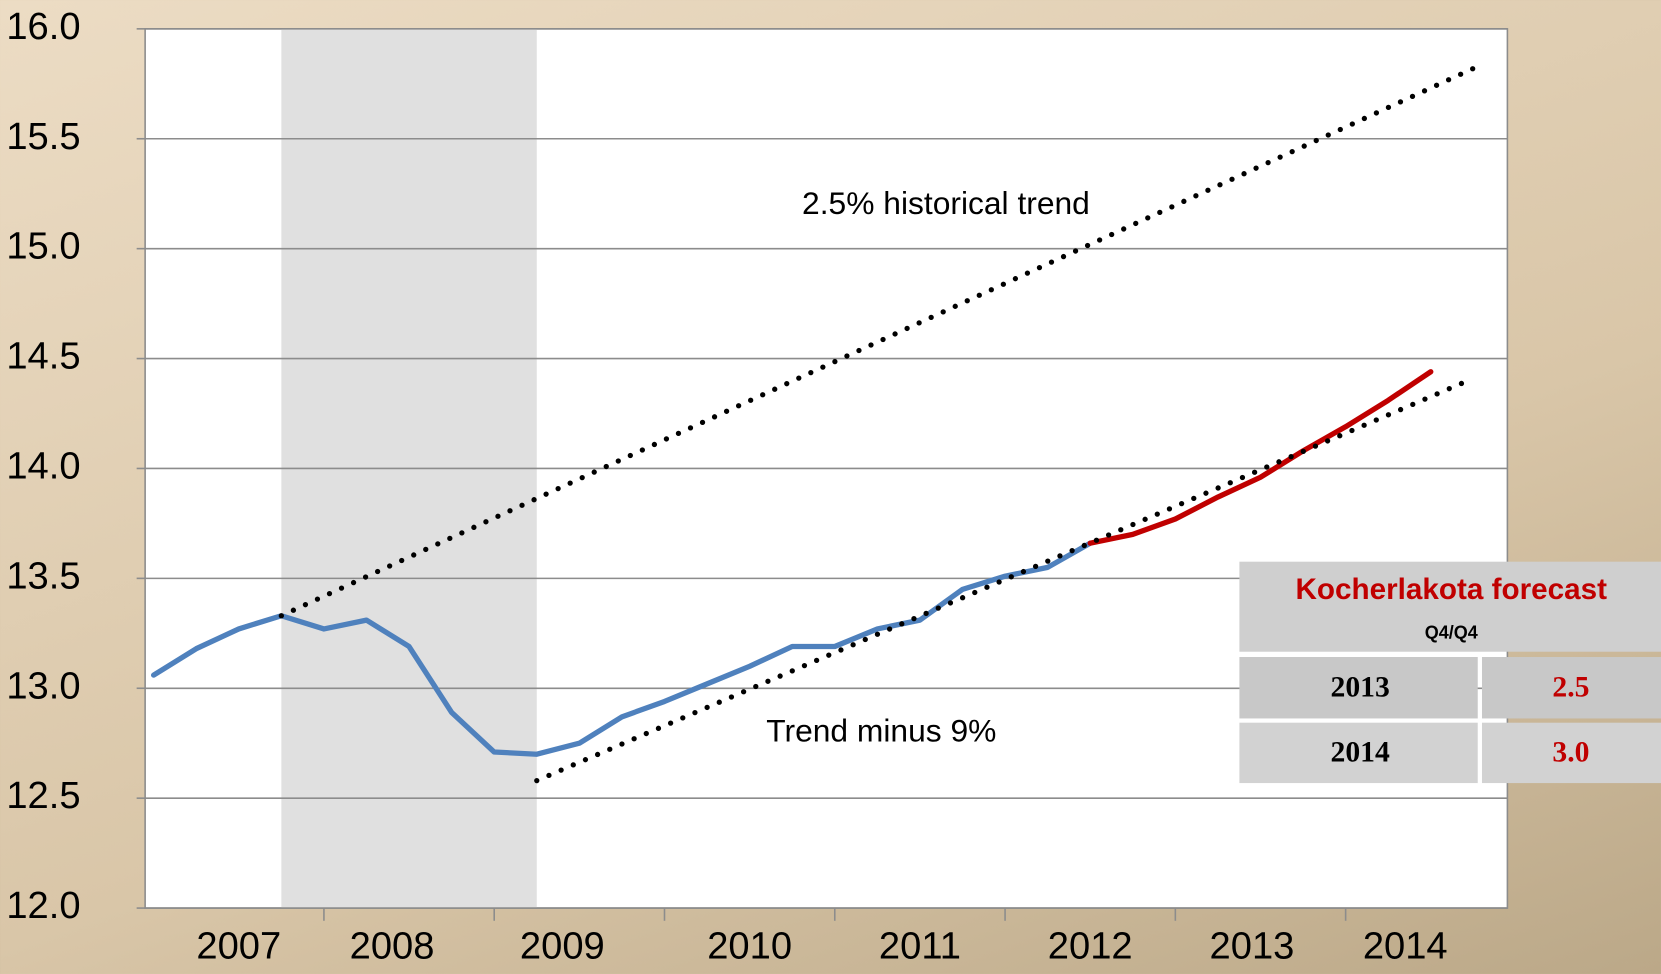 This screenshot has height=974, width=1661. I want to click on y-tick-label: 13.5, so click(43, 575).